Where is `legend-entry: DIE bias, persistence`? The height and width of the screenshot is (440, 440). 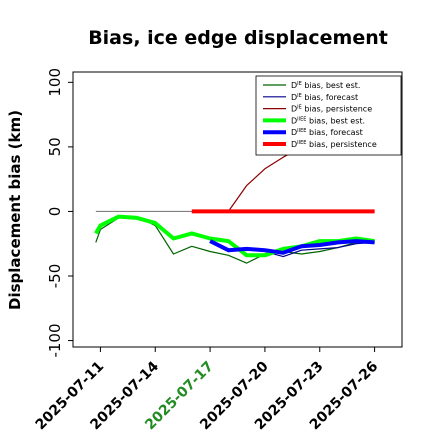 legend-entry: DIE bias, persistence is located at coordinates (331, 109).